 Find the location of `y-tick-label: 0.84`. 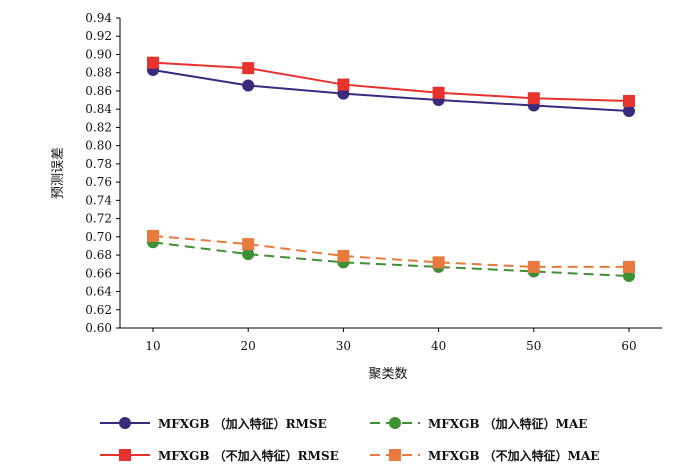

y-tick-label: 0.84 is located at coordinates (98, 109).